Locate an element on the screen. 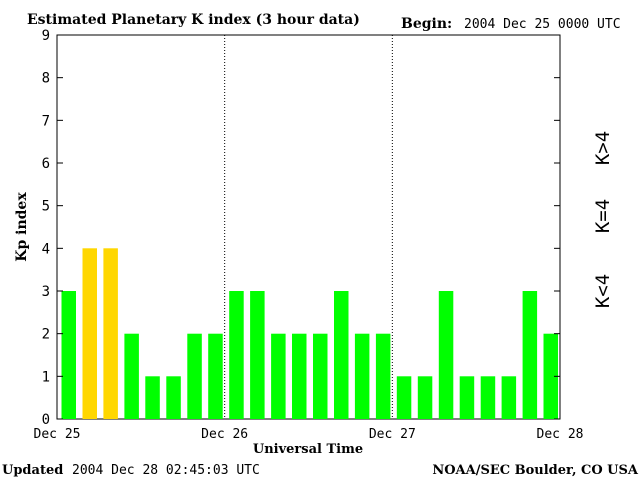  begin-value: 2004 Dec 25 0000 UTC is located at coordinates (542, 24).